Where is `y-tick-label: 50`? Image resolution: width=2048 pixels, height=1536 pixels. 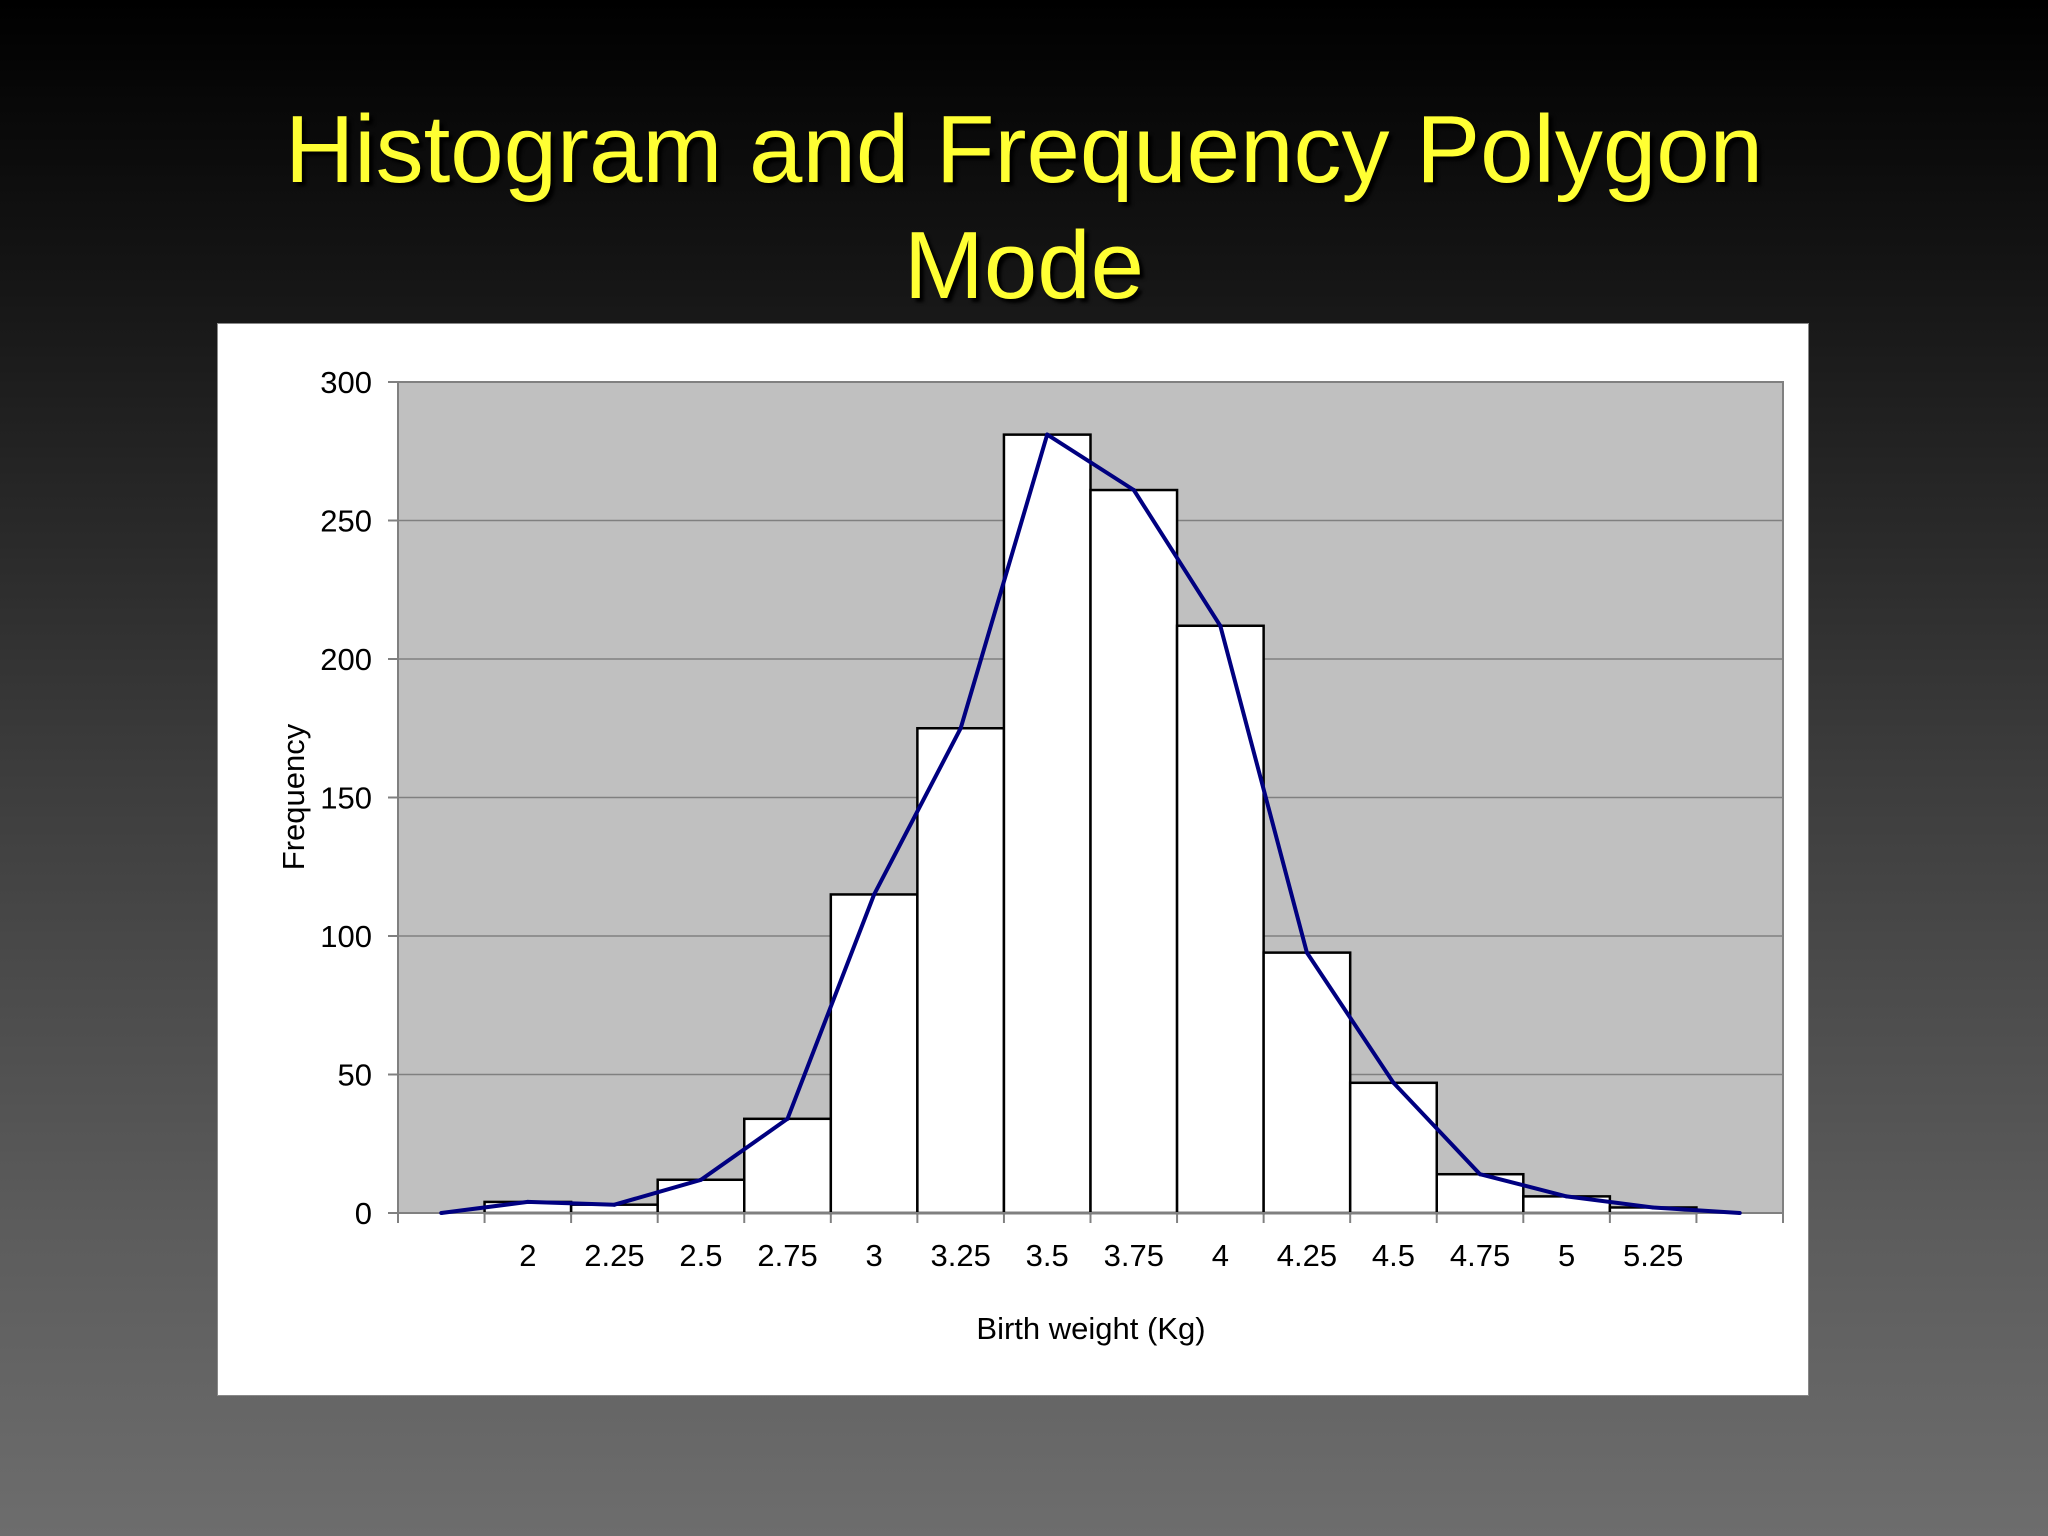
y-tick-label: 50 is located at coordinates (355, 1075).